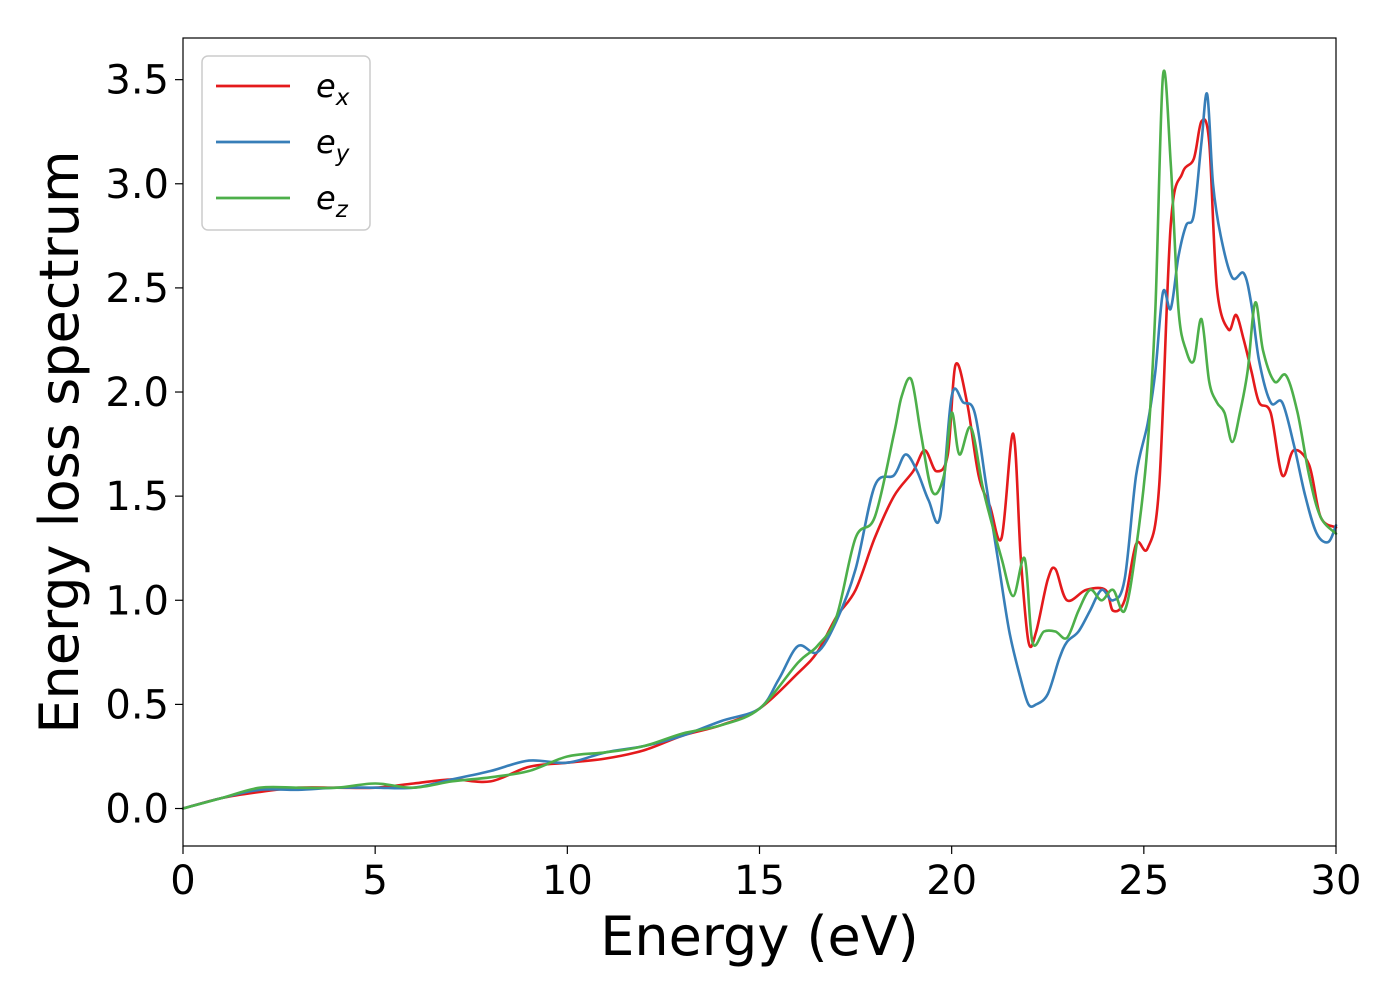 The height and width of the screenshot is (1000, 1400). What do you see at coordinates (374, 881) in the screenshot?
I see `x-tick-label: 5` at bounding box center [374, 881].